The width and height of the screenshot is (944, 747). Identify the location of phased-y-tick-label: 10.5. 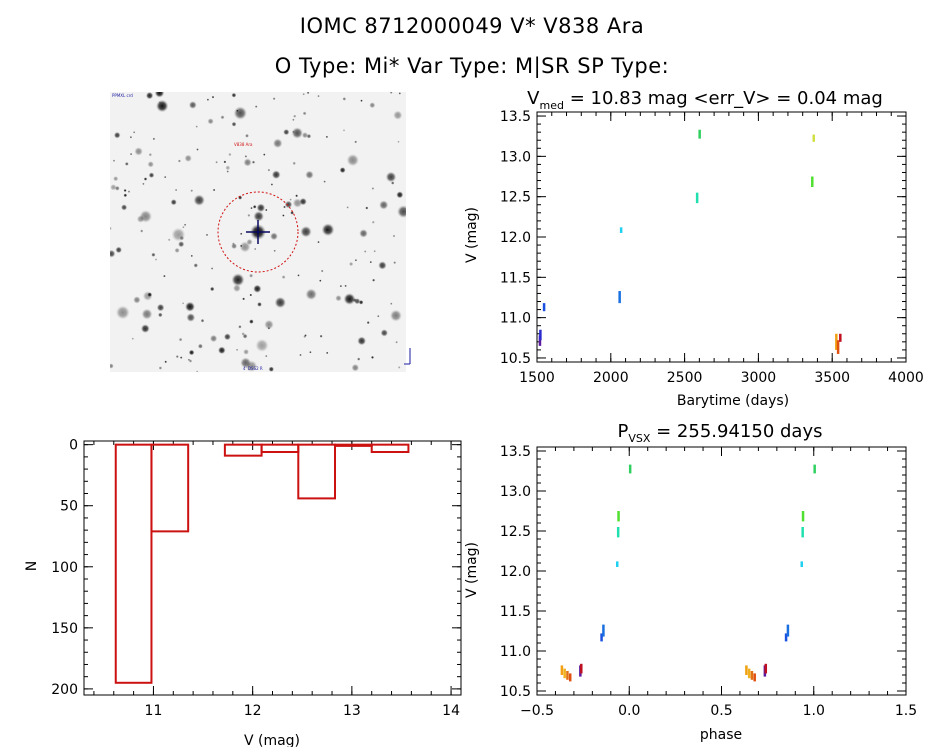
(515, 692).